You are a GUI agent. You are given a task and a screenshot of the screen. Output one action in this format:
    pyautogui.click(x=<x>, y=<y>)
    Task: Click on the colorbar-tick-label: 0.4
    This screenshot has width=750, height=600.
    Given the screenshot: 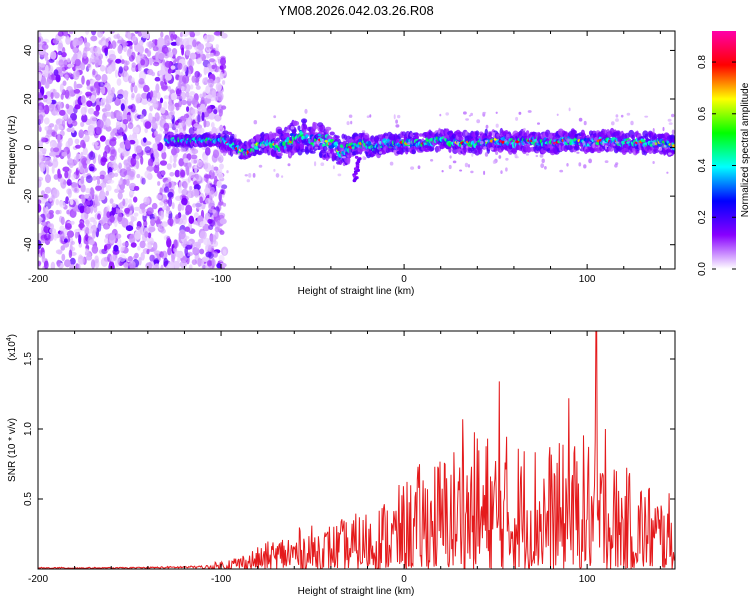 What is the action you would take?
    pyautogui.click(x=702, y=165)
    